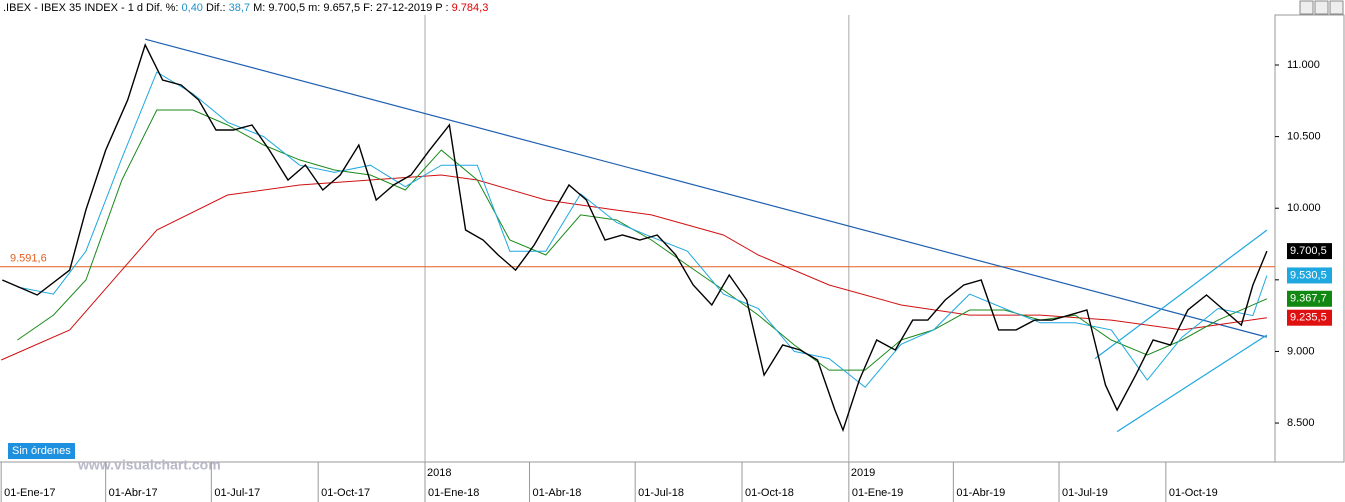 This screenshot has height=502, width=1345. I want to click on x-tick-label: 01-Abr-19, so click(980, 493).